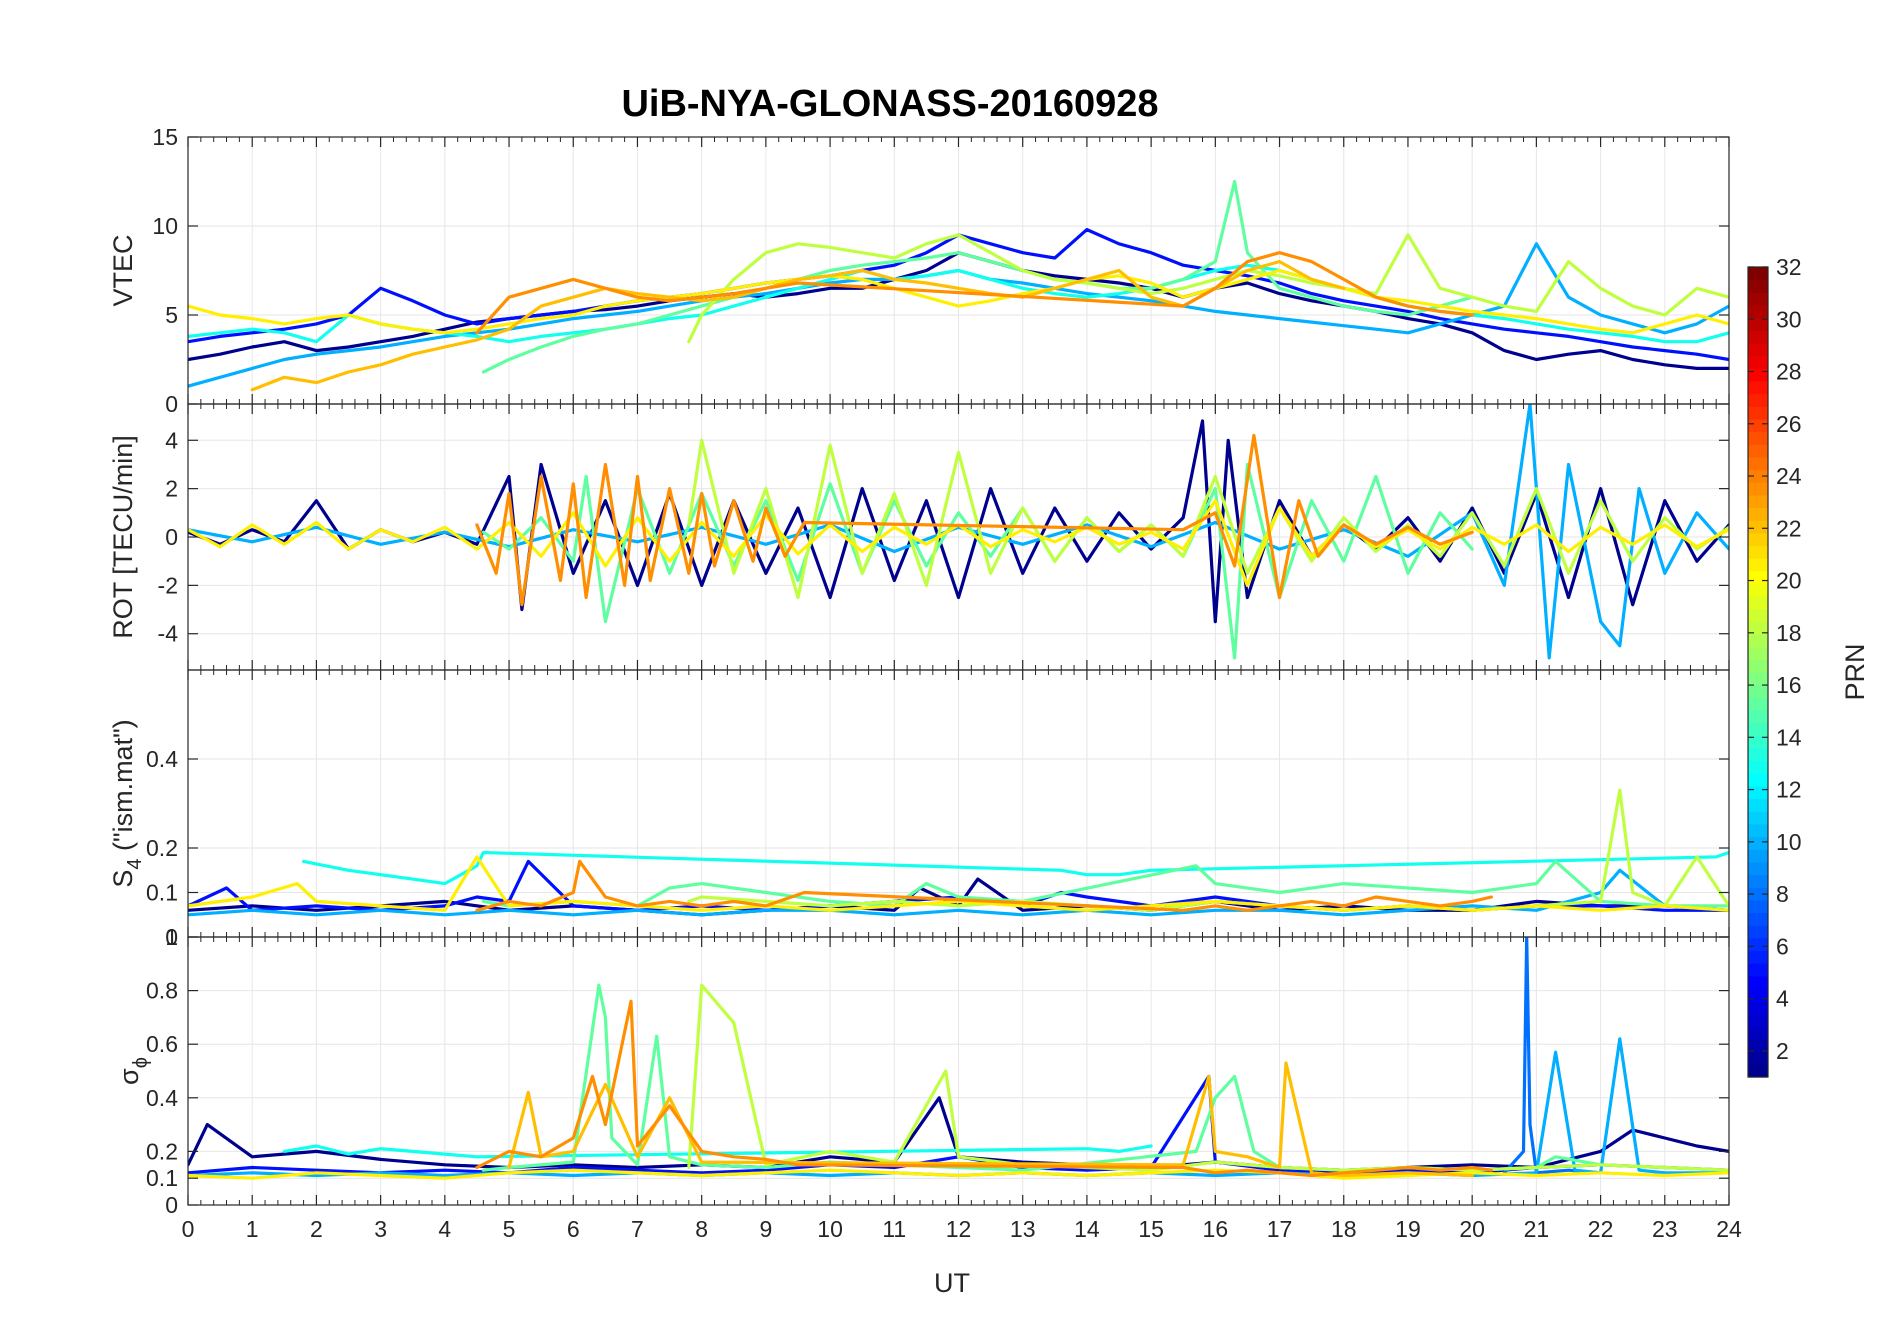 The width and height of the screenshot is (1902, 1330). I want to click on colorbar-tick-label: 22, so click(1789, 528).